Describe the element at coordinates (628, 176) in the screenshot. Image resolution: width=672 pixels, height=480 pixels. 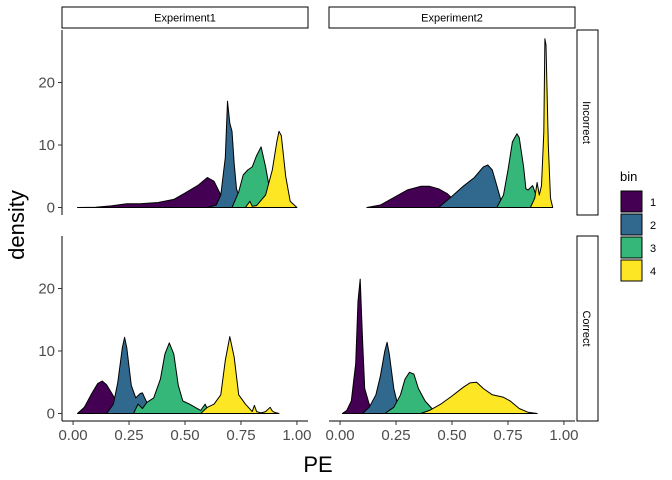
I see `legend-title: bin` at that location.